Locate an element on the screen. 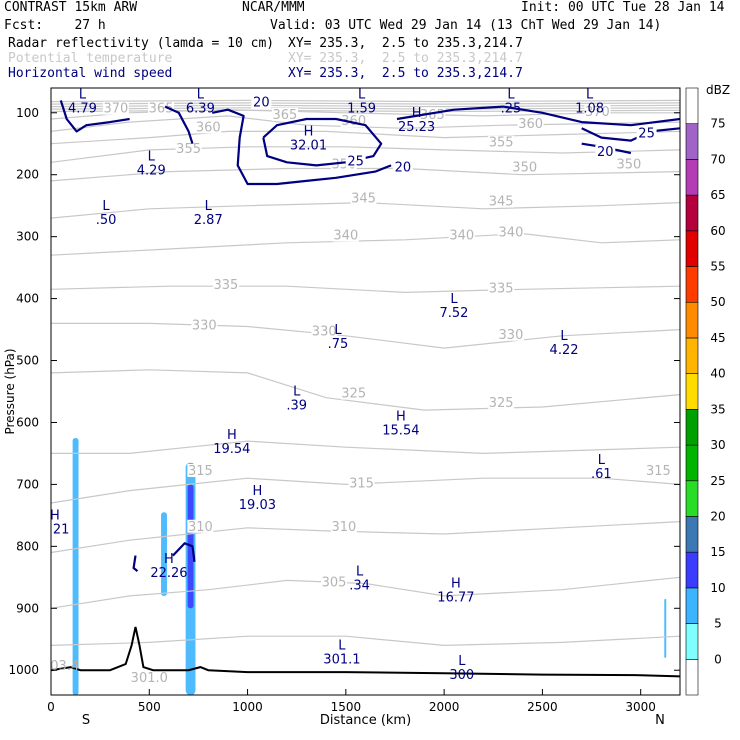  y-tick-label-200: 200 is located at coordinates (27, 175).